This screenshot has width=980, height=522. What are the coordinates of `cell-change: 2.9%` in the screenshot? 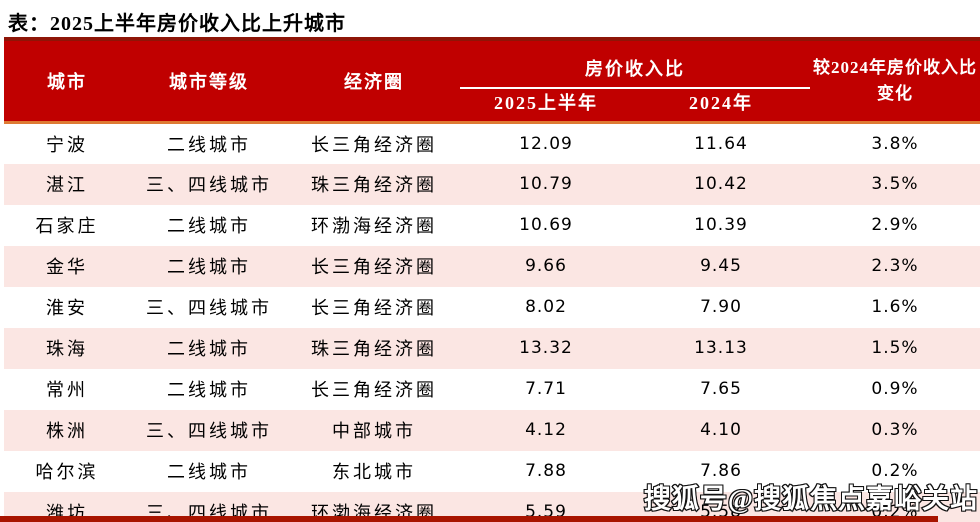 It's located at (895, 225).